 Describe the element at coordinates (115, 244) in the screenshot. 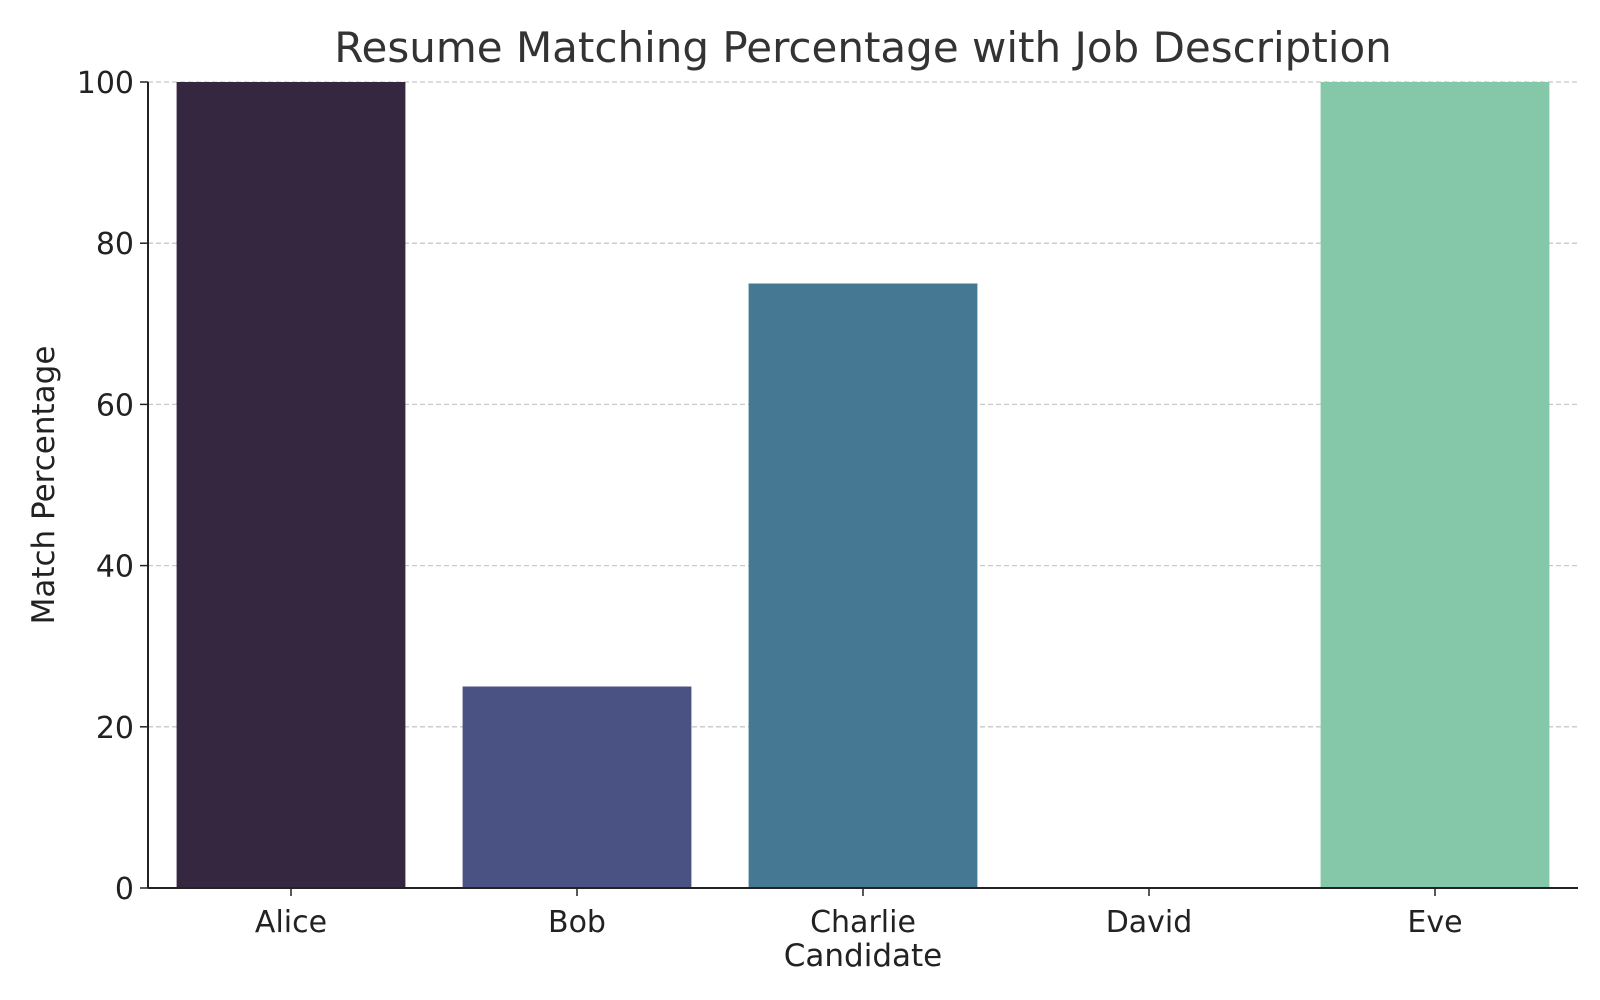

I see `y-tick-label: 80` at that location.